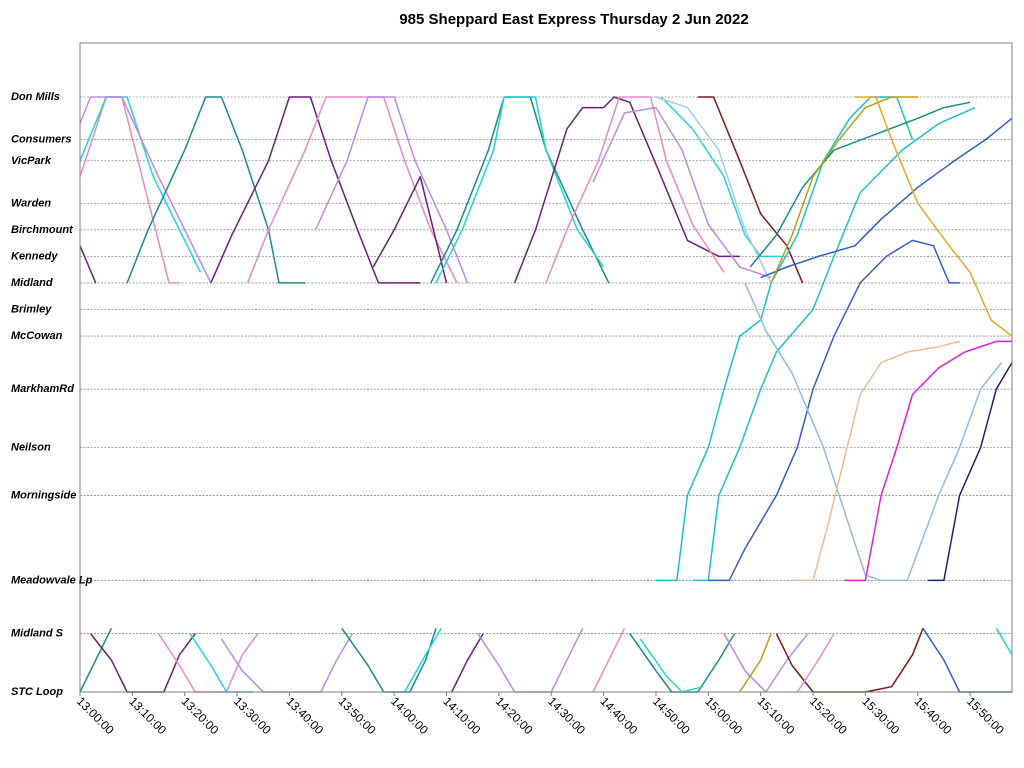  What do you see at coordinates (723, 715) in the screenshot?
I see `x-tick-label: 15:00:00` at bounding box center [723, 715].